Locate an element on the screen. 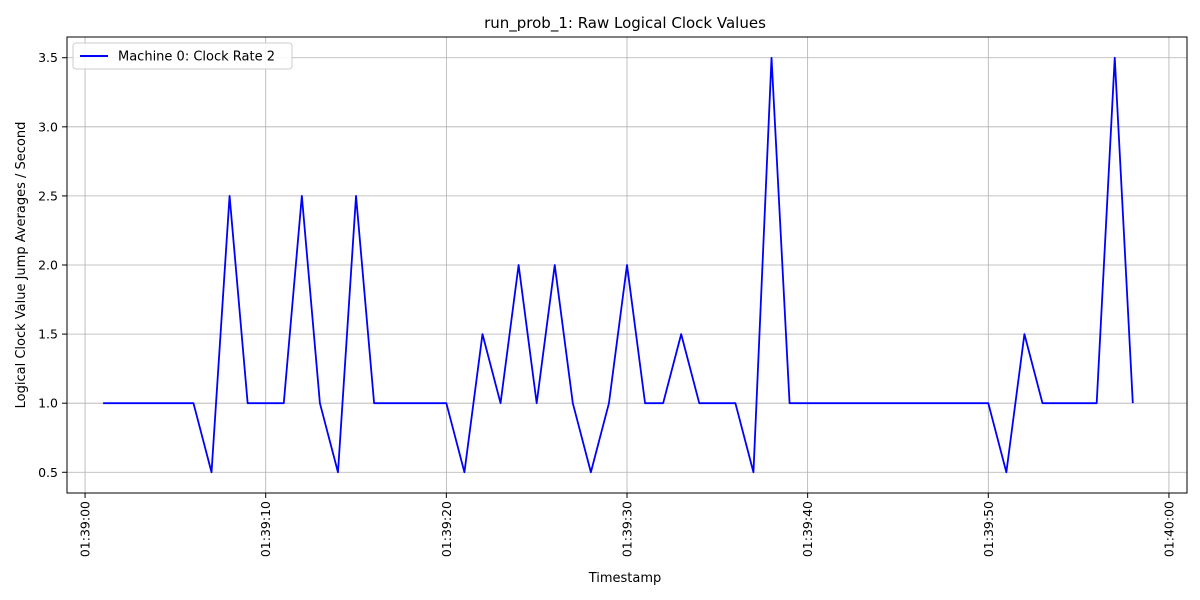  legend: Machine 0: Clock Rate 2 is located at coordinates (182, 56).